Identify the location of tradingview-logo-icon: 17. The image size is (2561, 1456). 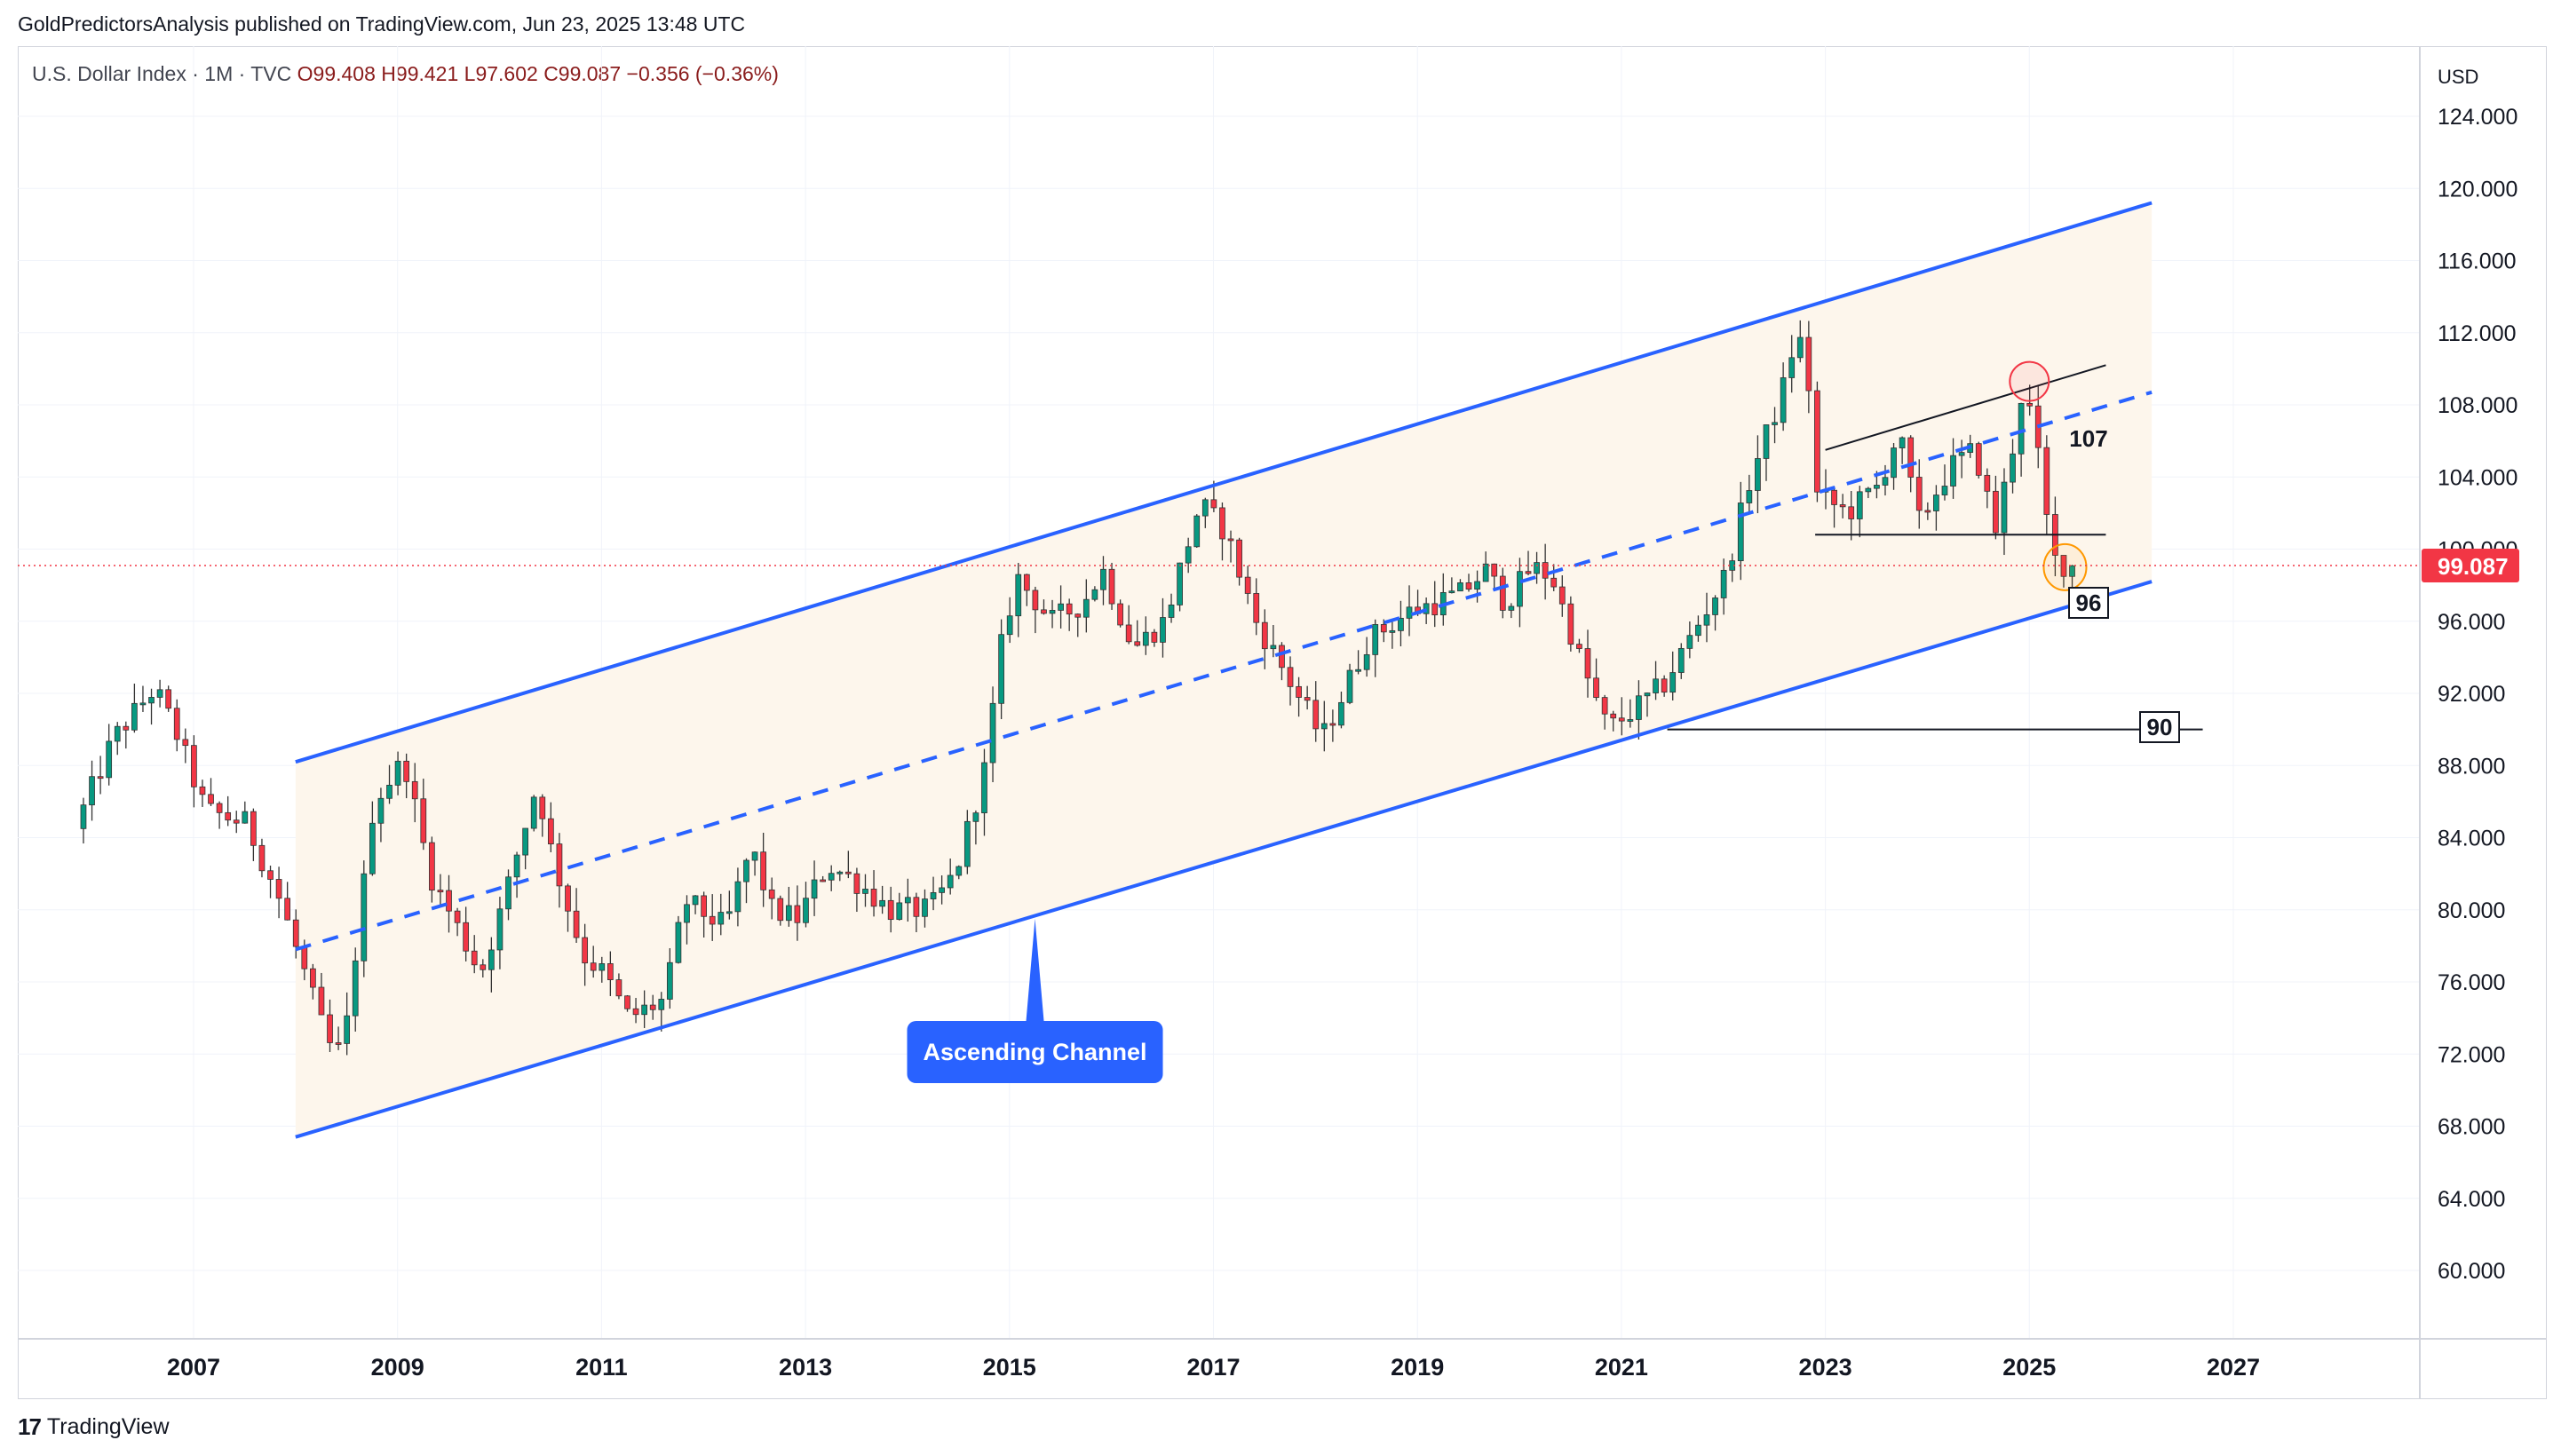
(30, 1426).